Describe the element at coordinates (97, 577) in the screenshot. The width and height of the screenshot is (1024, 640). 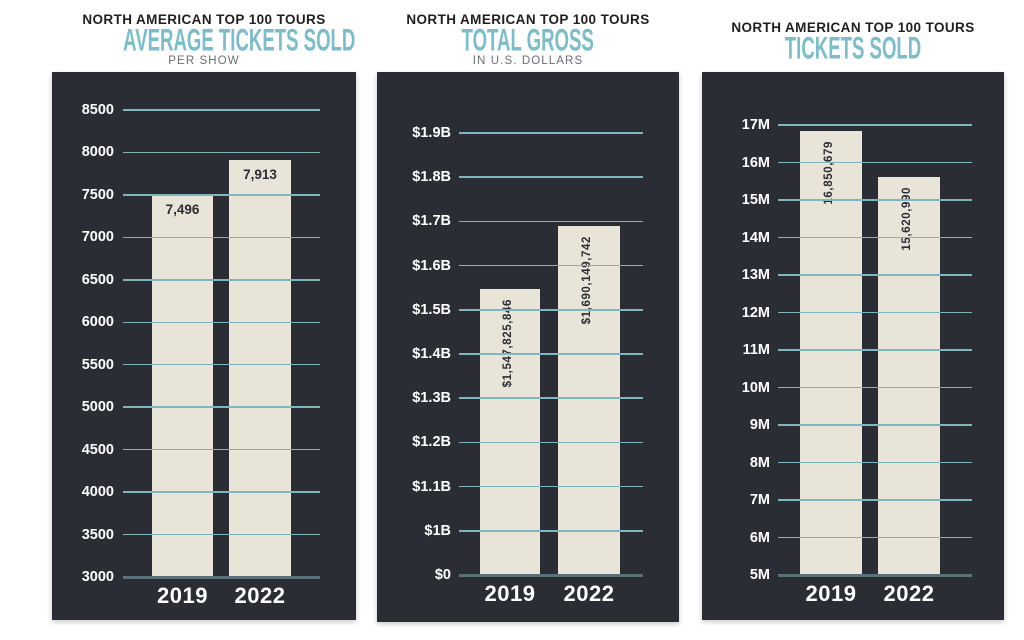
I see `y-tick-label: 3000` at that location.